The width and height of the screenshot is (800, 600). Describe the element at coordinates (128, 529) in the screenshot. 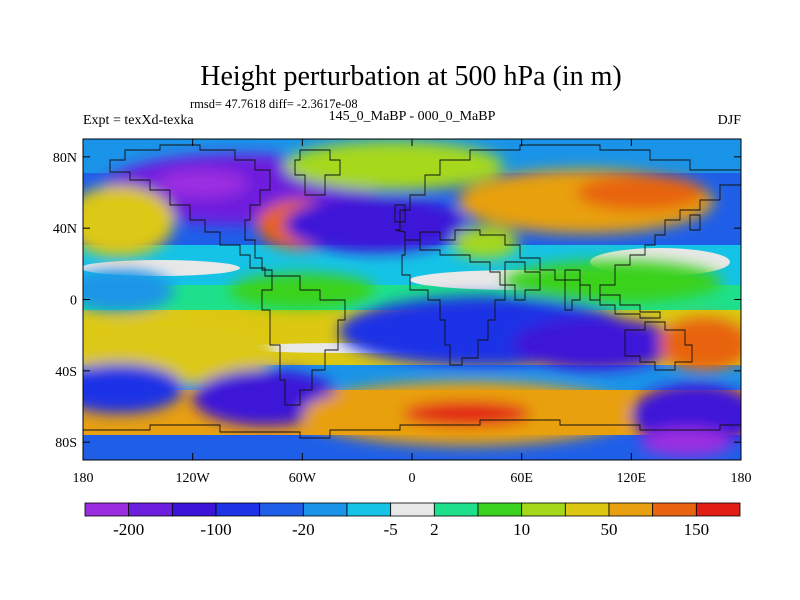

I see `colorbar-tick-label: -200` at that location.